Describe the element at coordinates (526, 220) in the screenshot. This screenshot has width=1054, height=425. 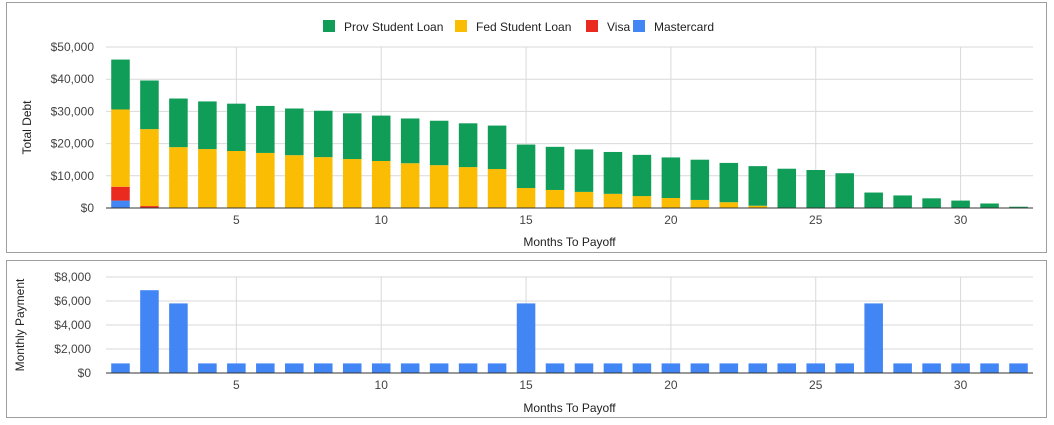
I see `debt-xtick-label: 15` at that location.